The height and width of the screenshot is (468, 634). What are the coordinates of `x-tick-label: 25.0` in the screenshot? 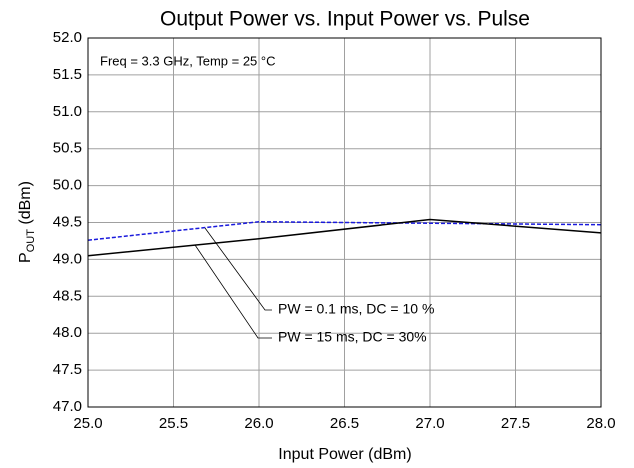 It's located at (87, 423).